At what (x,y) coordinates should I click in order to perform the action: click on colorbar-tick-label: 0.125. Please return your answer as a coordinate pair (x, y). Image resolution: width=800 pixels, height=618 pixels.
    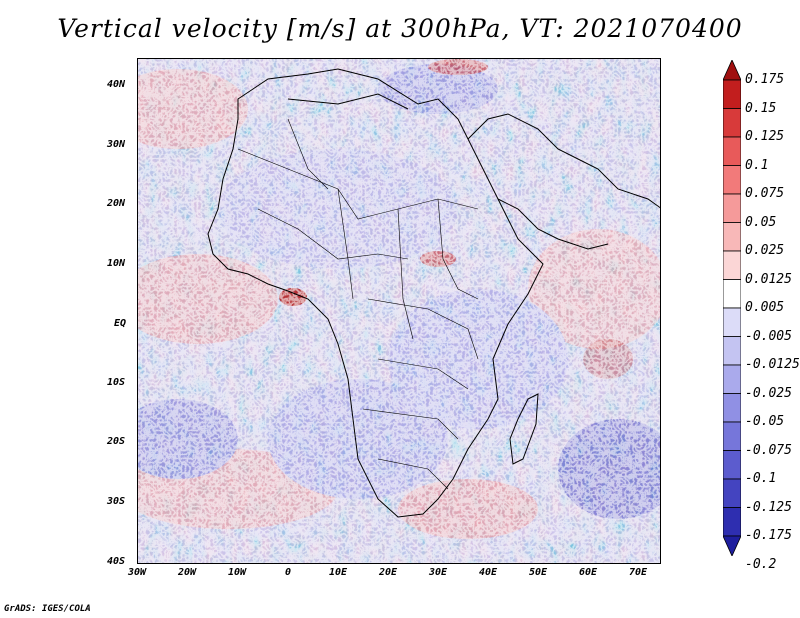
    Looking at the image, I should click on (765, 136).